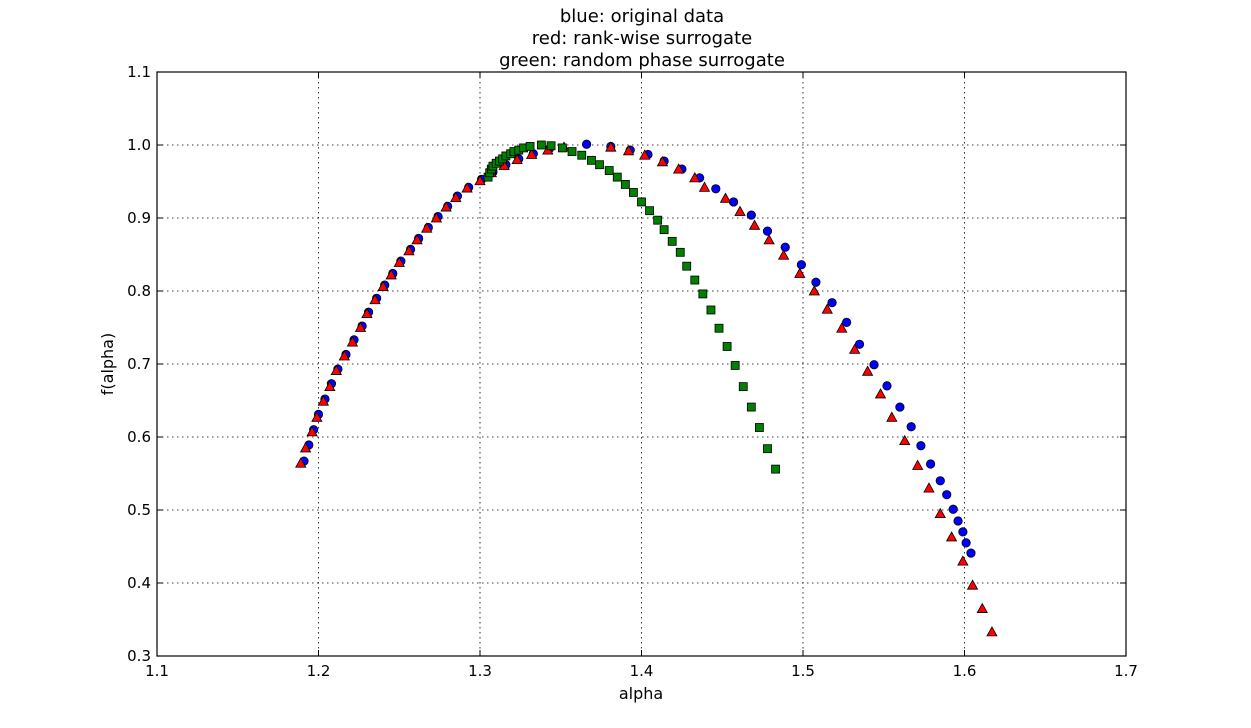  What do you see at coordinates (1126, 671) in the screenshot?
I see `x-tick-label: 1.7` at bounding box center [1126, 671].